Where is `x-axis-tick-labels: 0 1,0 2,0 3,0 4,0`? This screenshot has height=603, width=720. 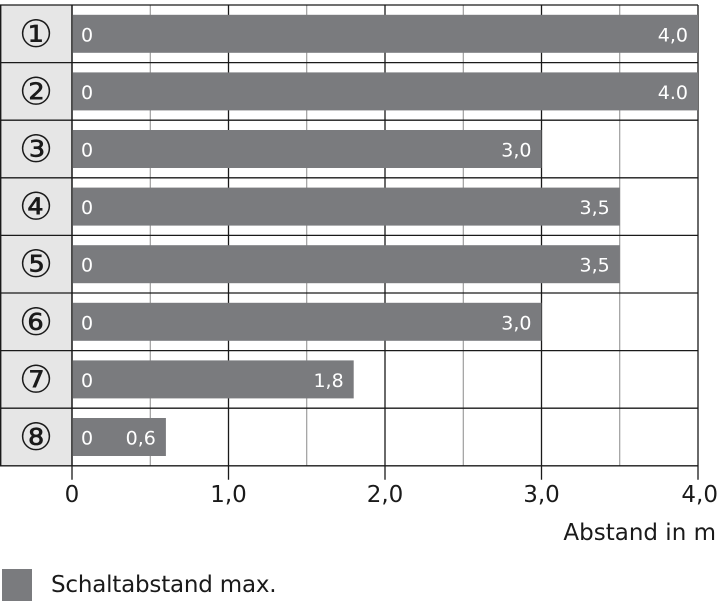
x-axis-tick-labels: 0 1,0 2,0 3,0 4,0 is located at coordinates (391, 495).